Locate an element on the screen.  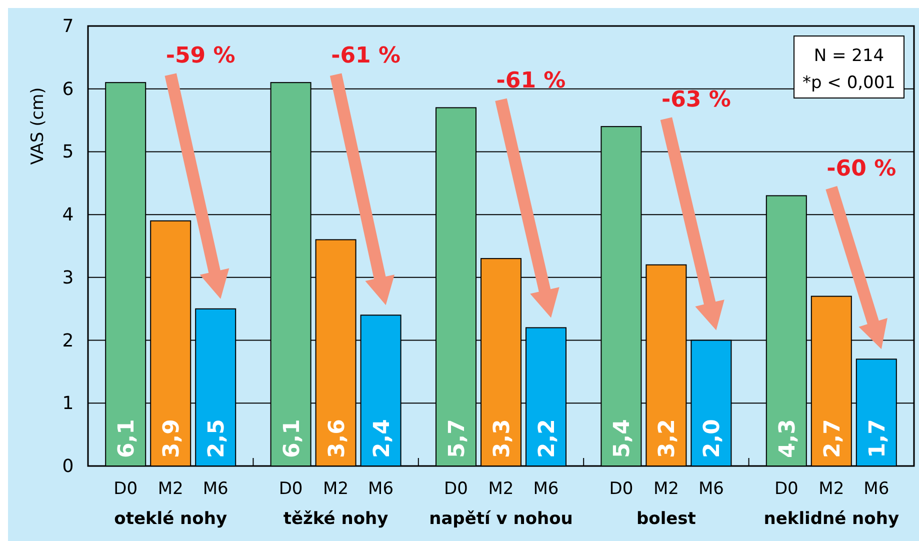
y-tick-label: 7 is located at coordinates (68, 26).